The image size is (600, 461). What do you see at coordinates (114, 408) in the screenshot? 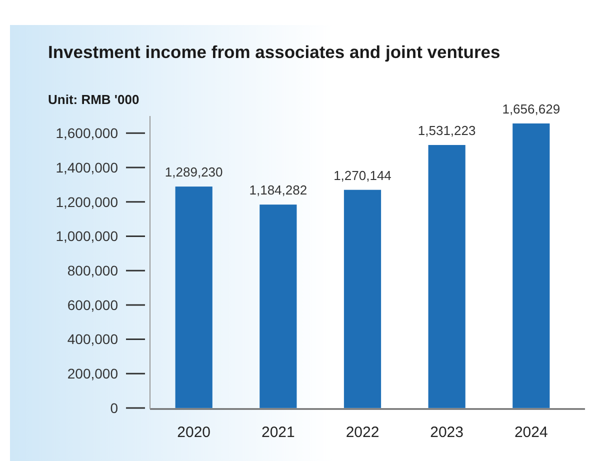
I see `y-tick-label: 0` at bounding box center [114, 408].